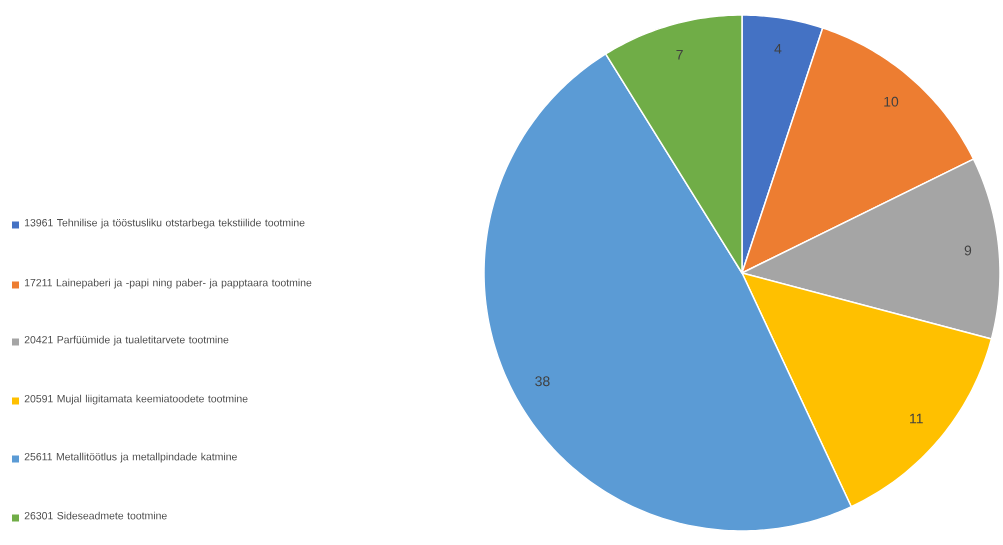 The height and width of the screenshot is (545, 1003). I want to click on data-label: 7, so click(679, 54).